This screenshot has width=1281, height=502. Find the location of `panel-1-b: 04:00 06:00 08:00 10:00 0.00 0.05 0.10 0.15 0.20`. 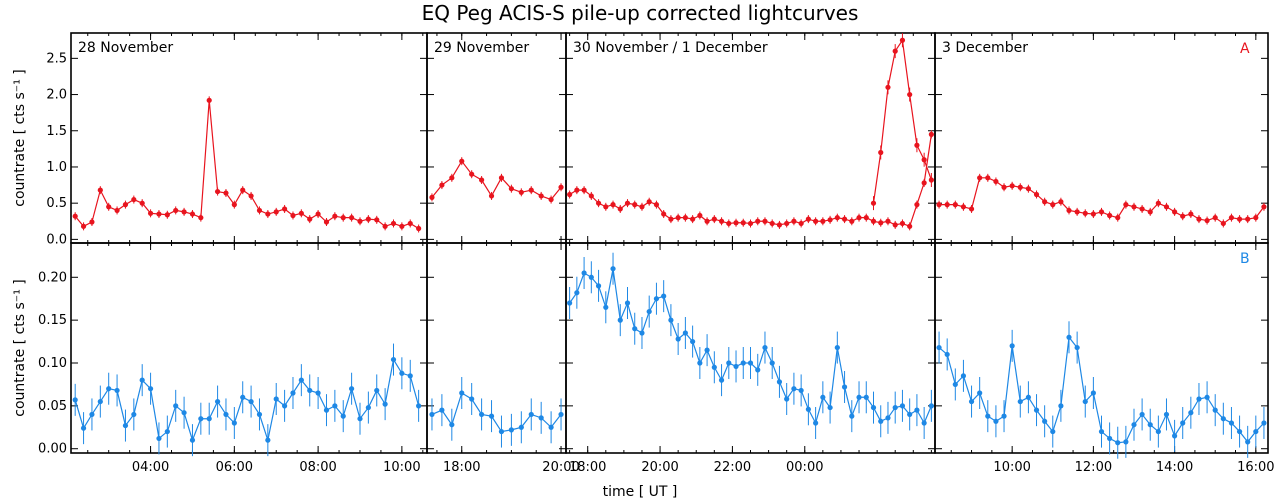

panel-1-b: 04:00 06:00 08:00 10:00 0.00 0.05 0.10 0.15 0.20 is located at coordinates (233, 358).